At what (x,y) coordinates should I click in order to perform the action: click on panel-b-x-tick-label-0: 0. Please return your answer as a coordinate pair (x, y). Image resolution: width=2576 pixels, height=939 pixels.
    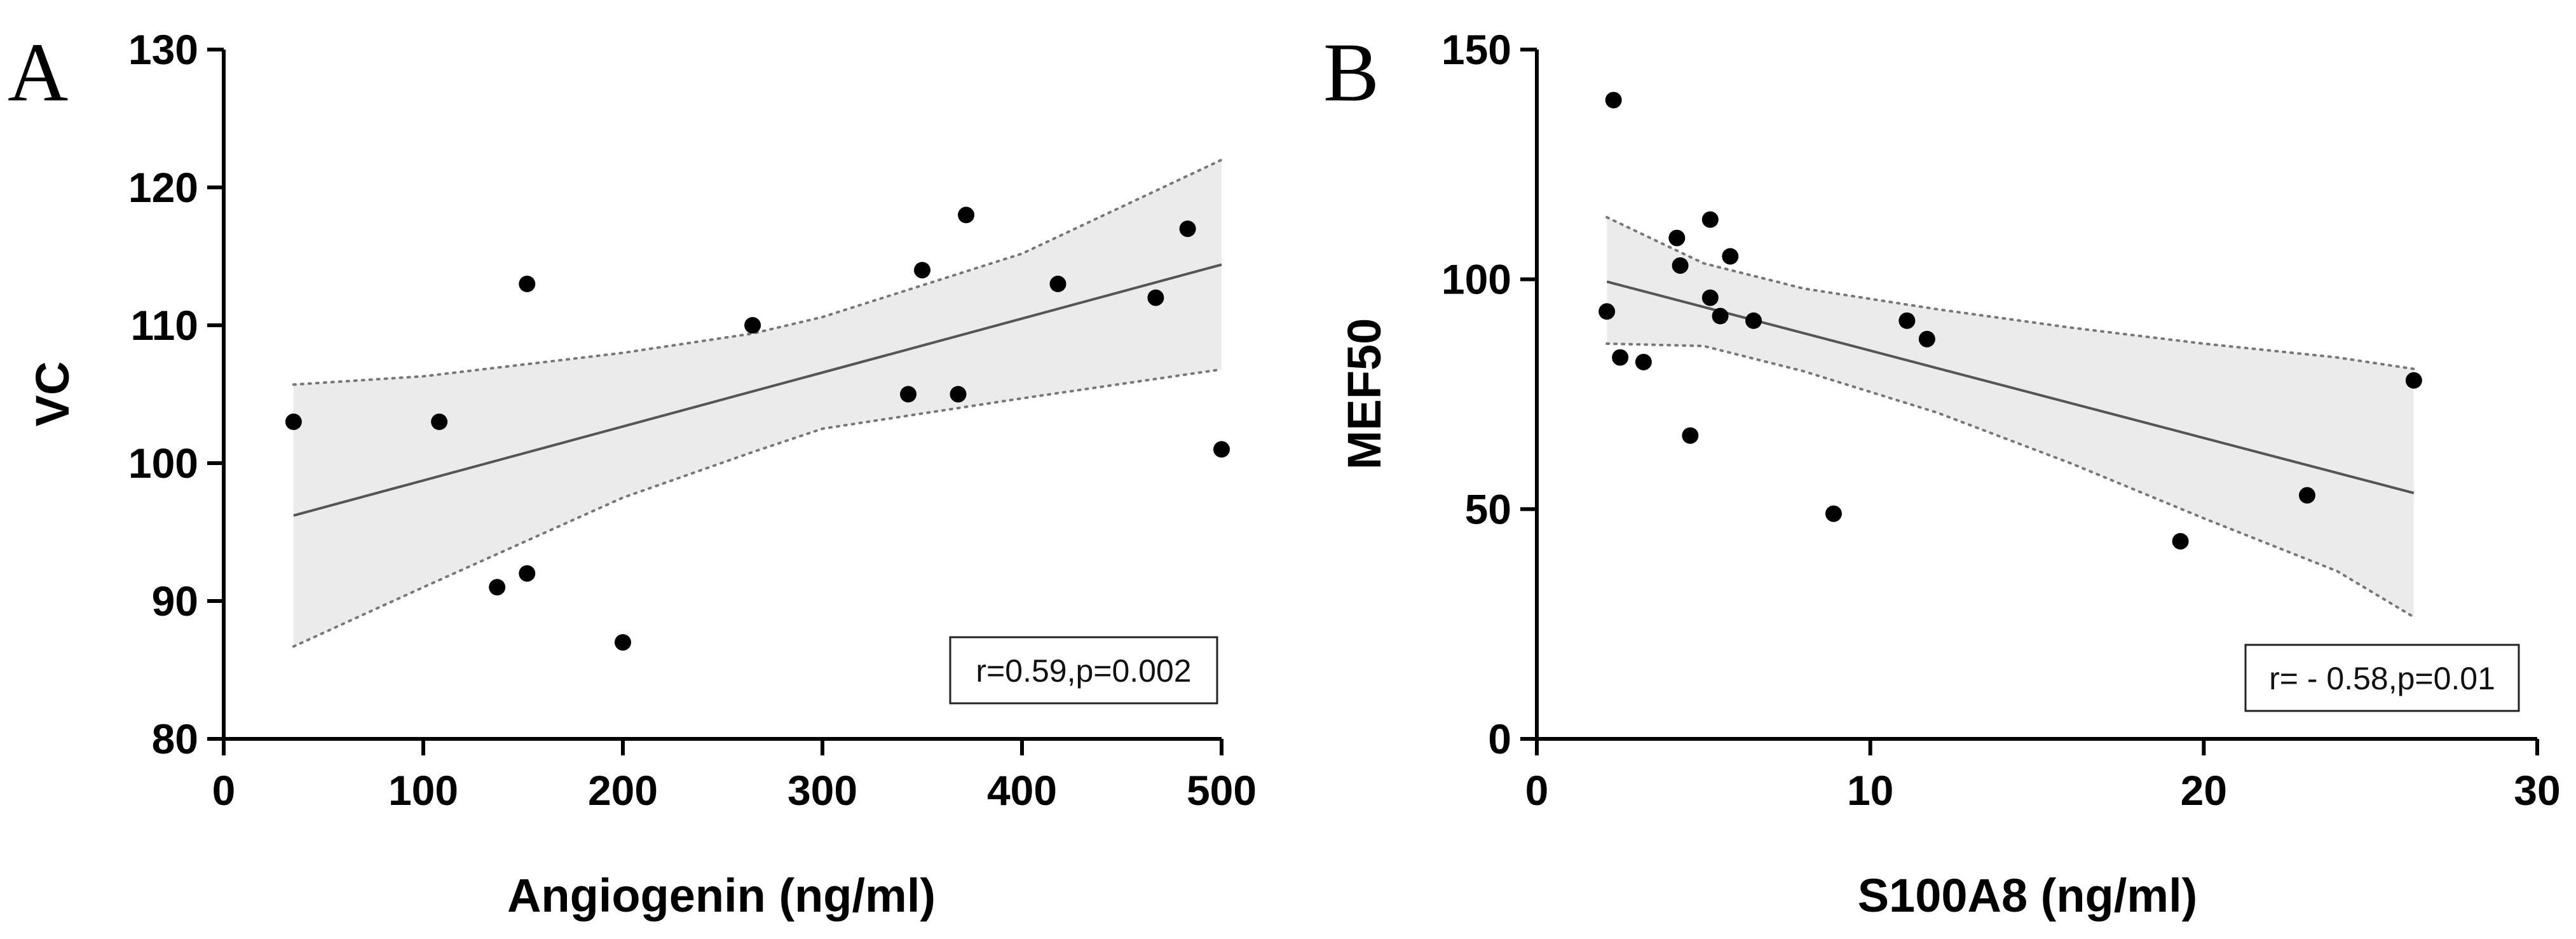
    Looking at the image, I should click on (1537, 790).